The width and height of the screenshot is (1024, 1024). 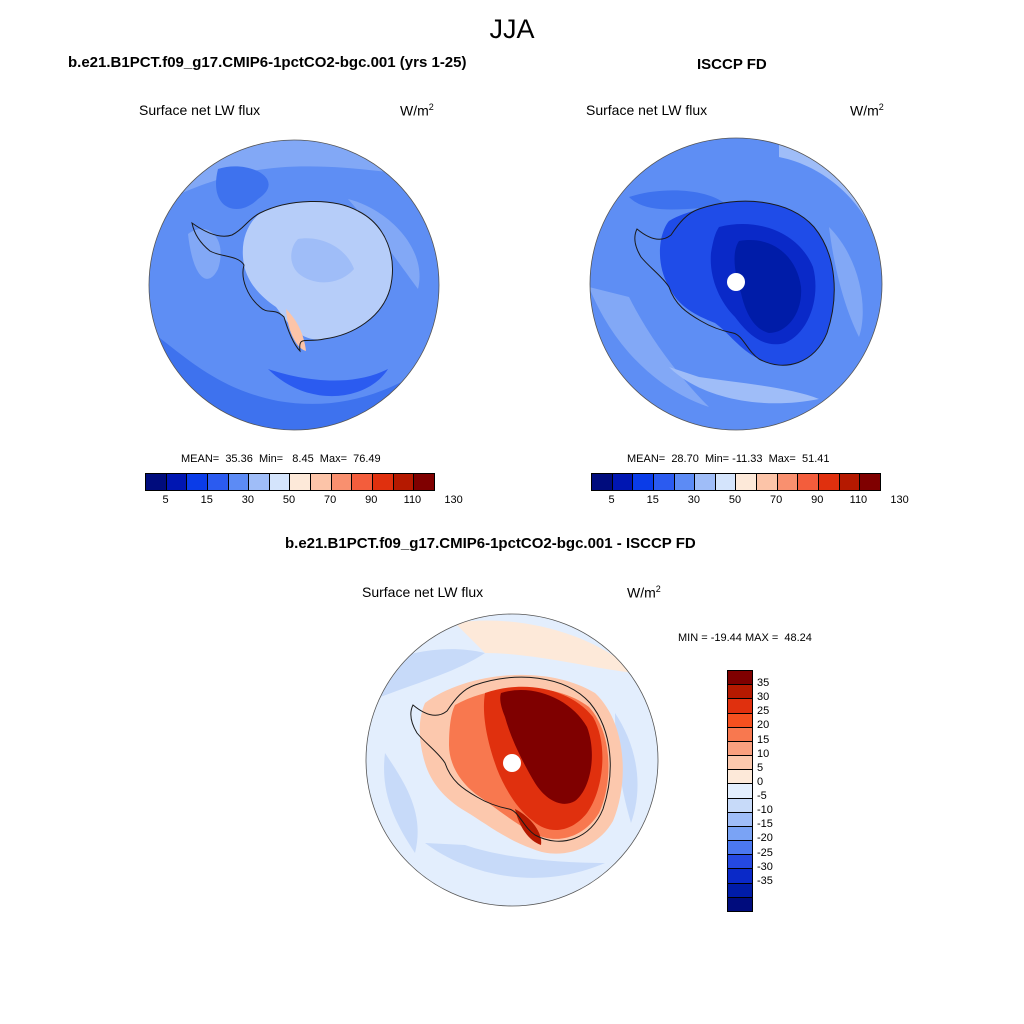 What do you see at coordinates (515, 860) in the screenshot?
I see `panel3-south-band` at bounding box center [515, 860].